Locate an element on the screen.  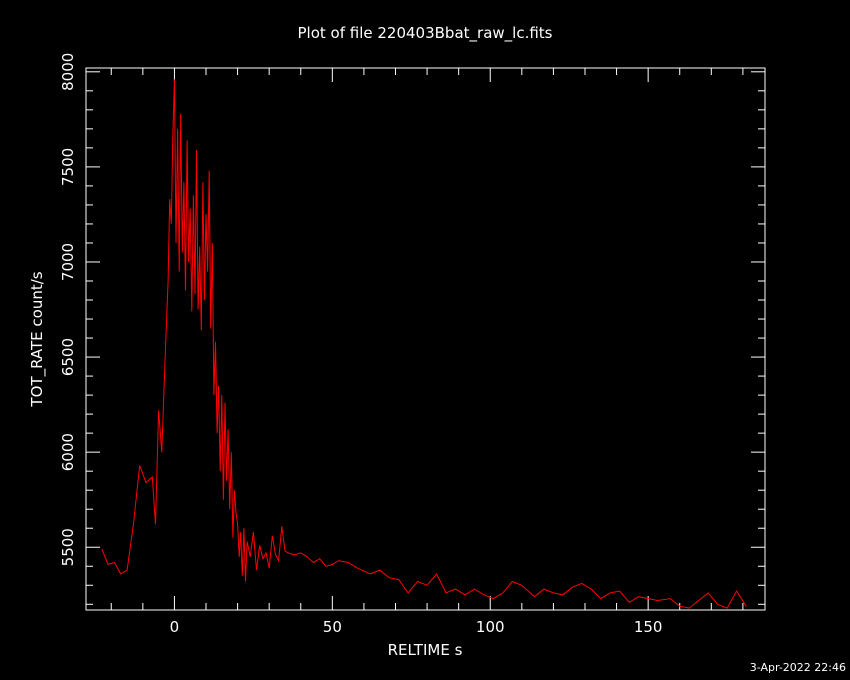
x-axis-label: RELTIME s is located at coordinates (425, 650).